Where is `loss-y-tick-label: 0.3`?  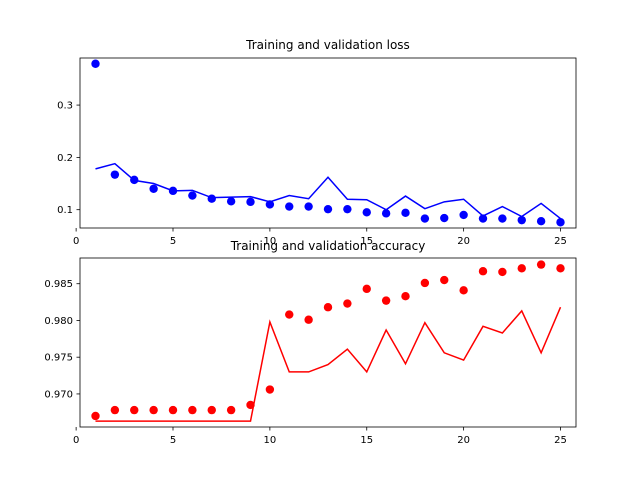
loss-y-tick-label: 0.3 is located at coordinates (65, 106).